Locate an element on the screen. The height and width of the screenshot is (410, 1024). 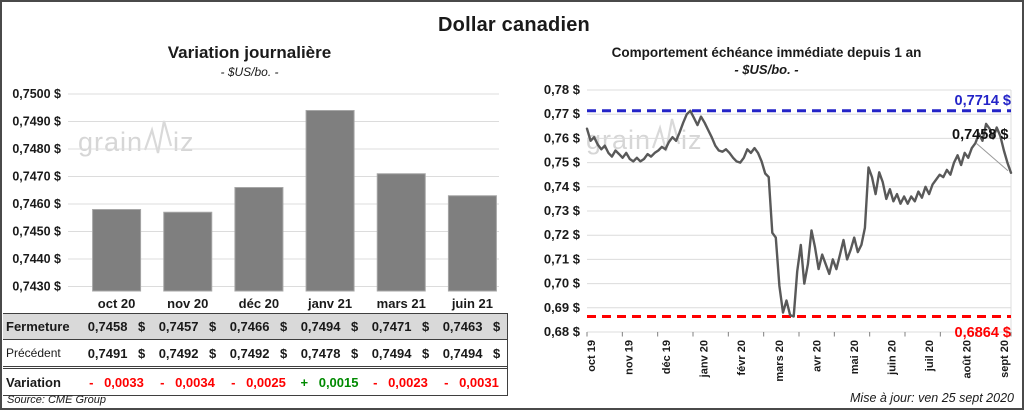
svg-text: 0,77 $ is located at coordinates (562, 113).